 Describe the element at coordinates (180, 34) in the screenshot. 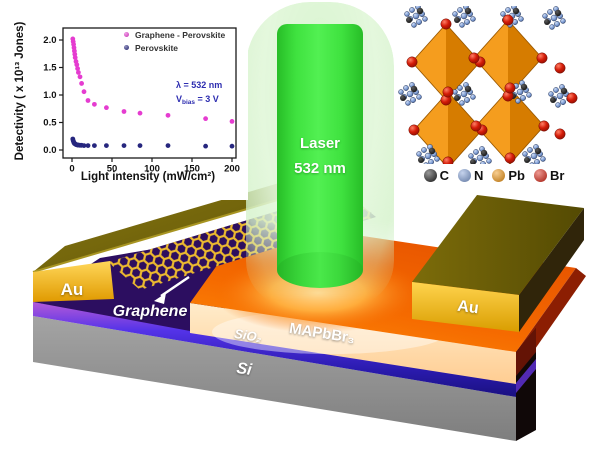

I see `legend-label: Graphene - Perovskite` at that location.